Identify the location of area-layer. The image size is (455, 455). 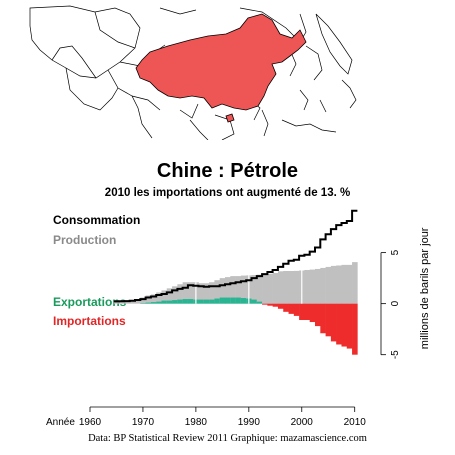
(235, 308).